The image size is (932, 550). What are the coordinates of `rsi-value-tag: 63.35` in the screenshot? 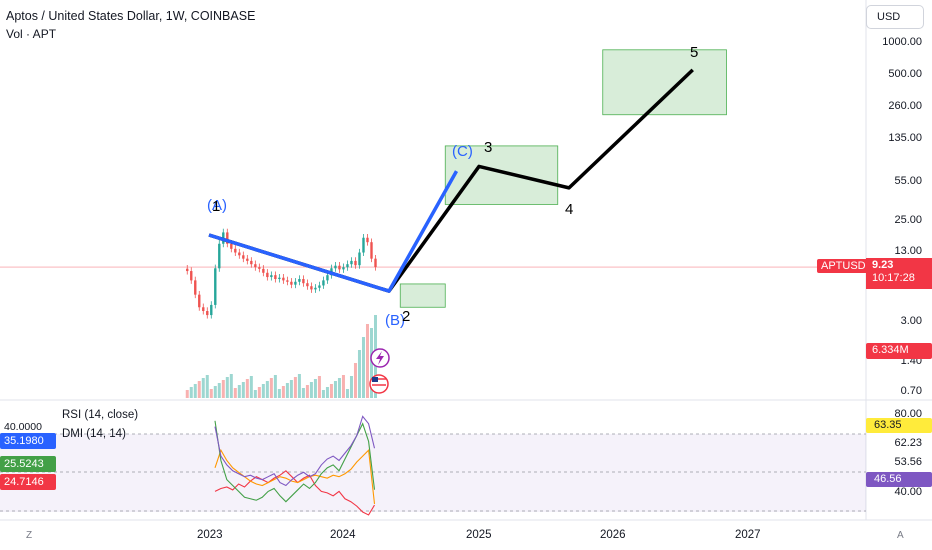 It's located at (899, 425).